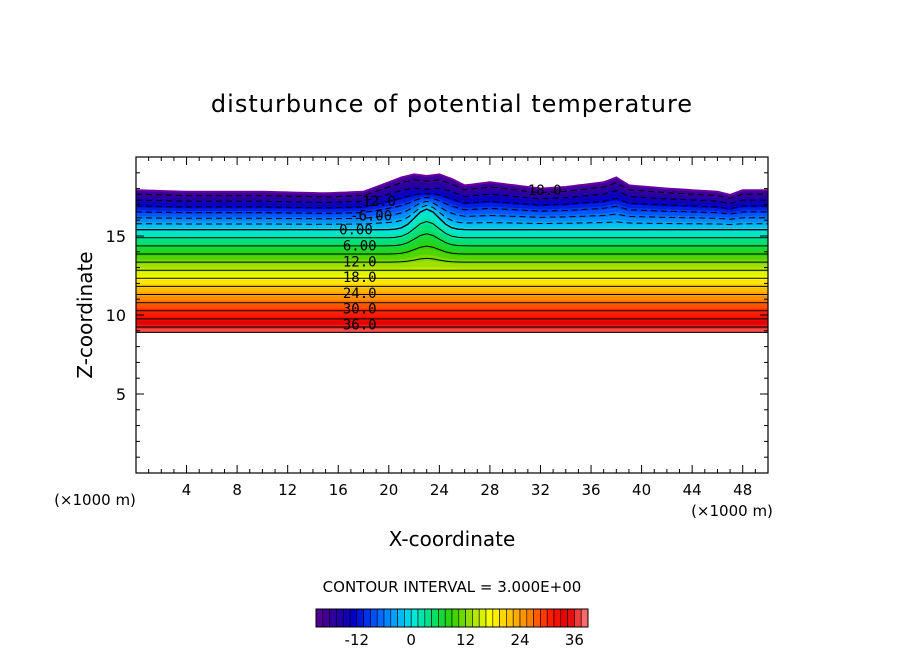 This screenshot has height=654, width=904. I want to click on colorbar, so click(452, 618).